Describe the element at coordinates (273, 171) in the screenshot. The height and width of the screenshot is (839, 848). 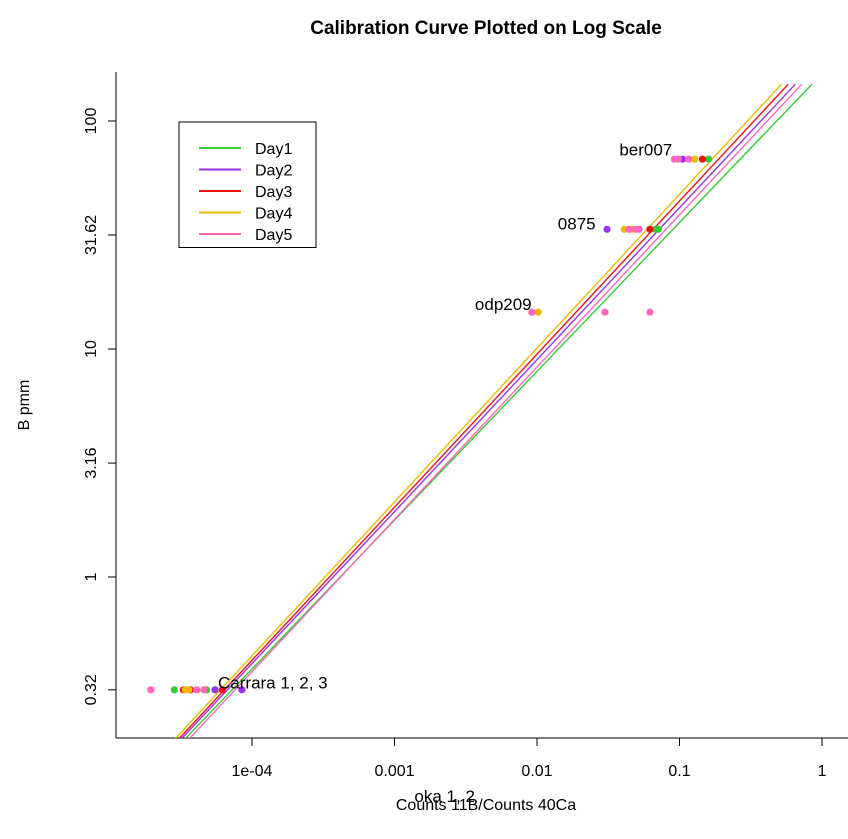
I see `legend-label: Day2` at that location.